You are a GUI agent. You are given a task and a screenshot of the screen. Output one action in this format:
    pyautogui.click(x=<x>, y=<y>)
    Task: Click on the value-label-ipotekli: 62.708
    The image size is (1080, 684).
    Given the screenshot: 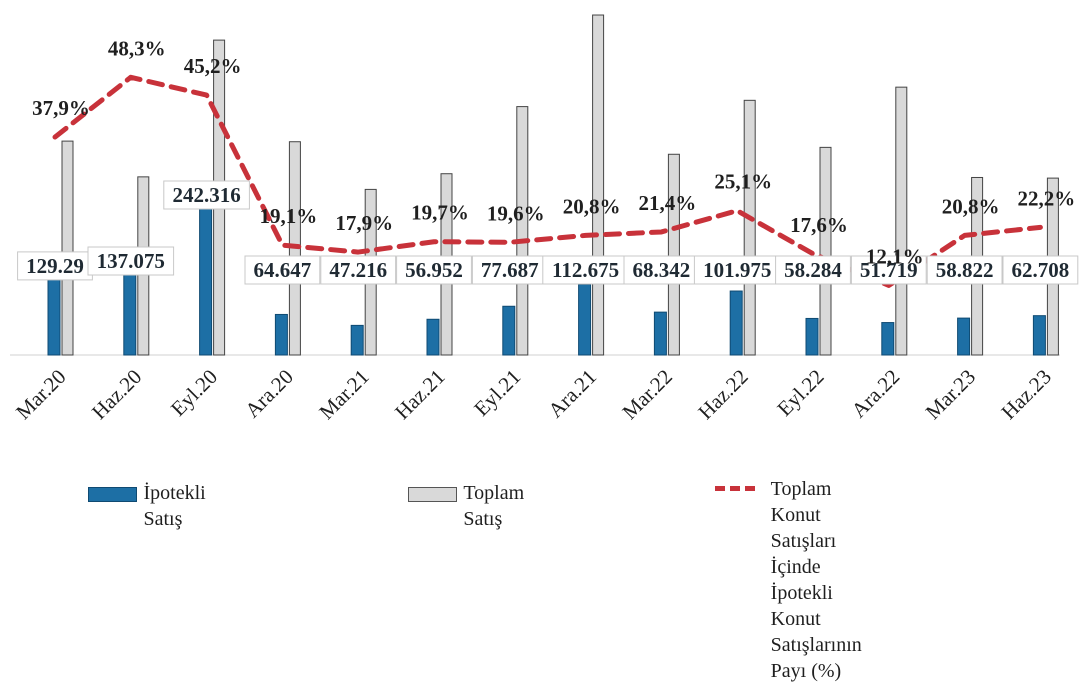 What is the action you would take?
    pyautogui.click(x=1041, y=270)
    